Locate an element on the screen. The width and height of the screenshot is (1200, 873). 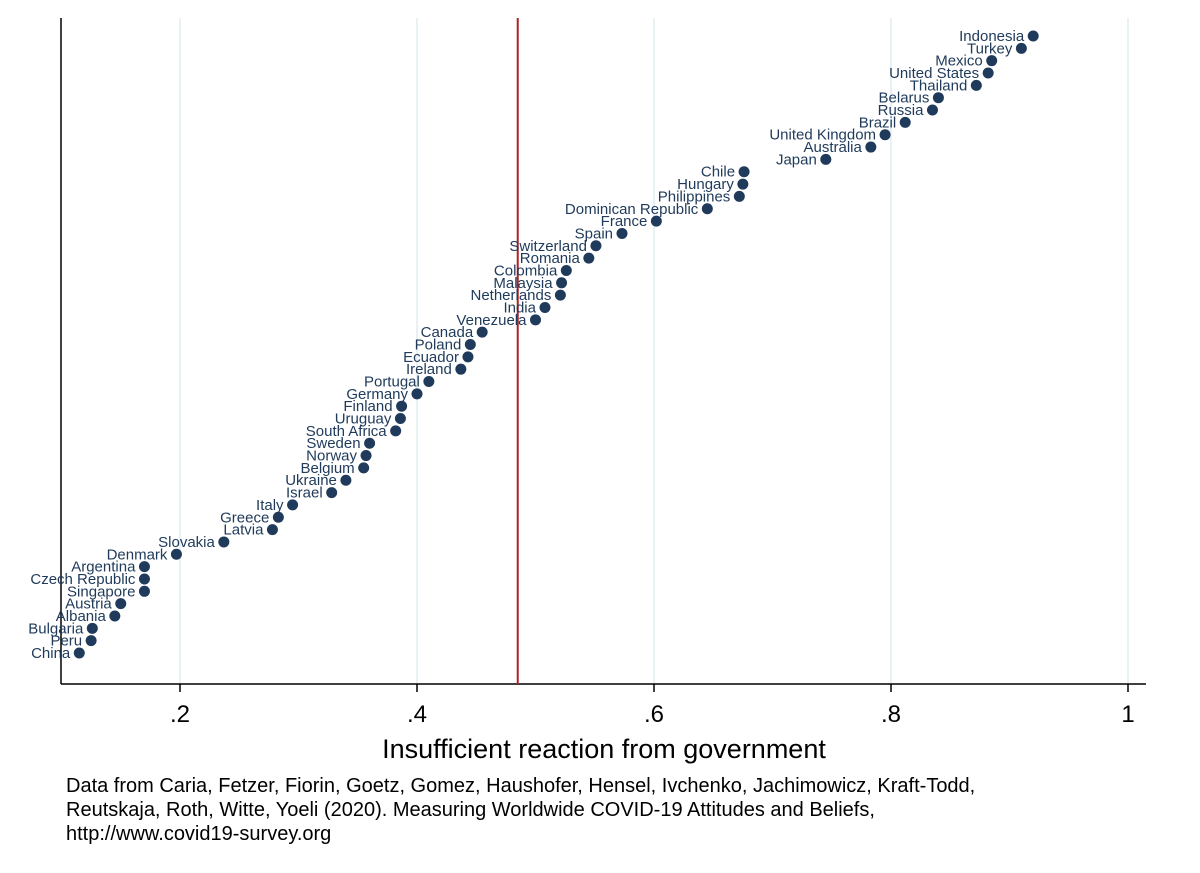
point-label: Portugal is located at coordinates (392, 382).